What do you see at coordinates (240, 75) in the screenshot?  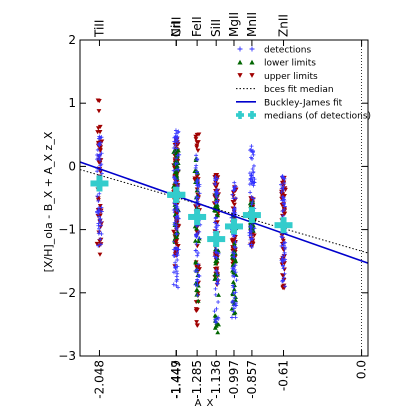 I see `legend-upper-limit-marker` at bounding box center [240, 75].